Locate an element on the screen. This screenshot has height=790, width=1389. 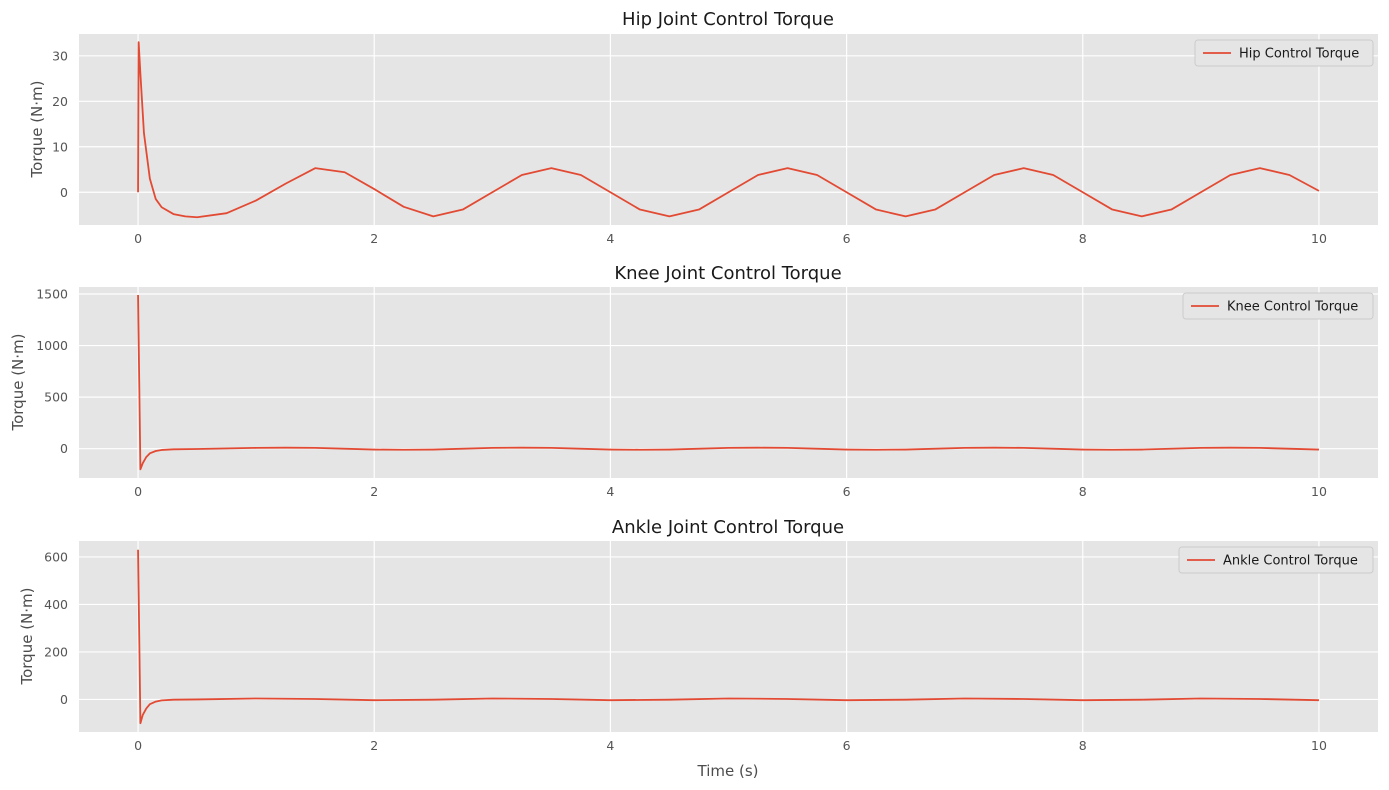
knee-legend: Knee Control Torque is located at coordinates (1278, 306).